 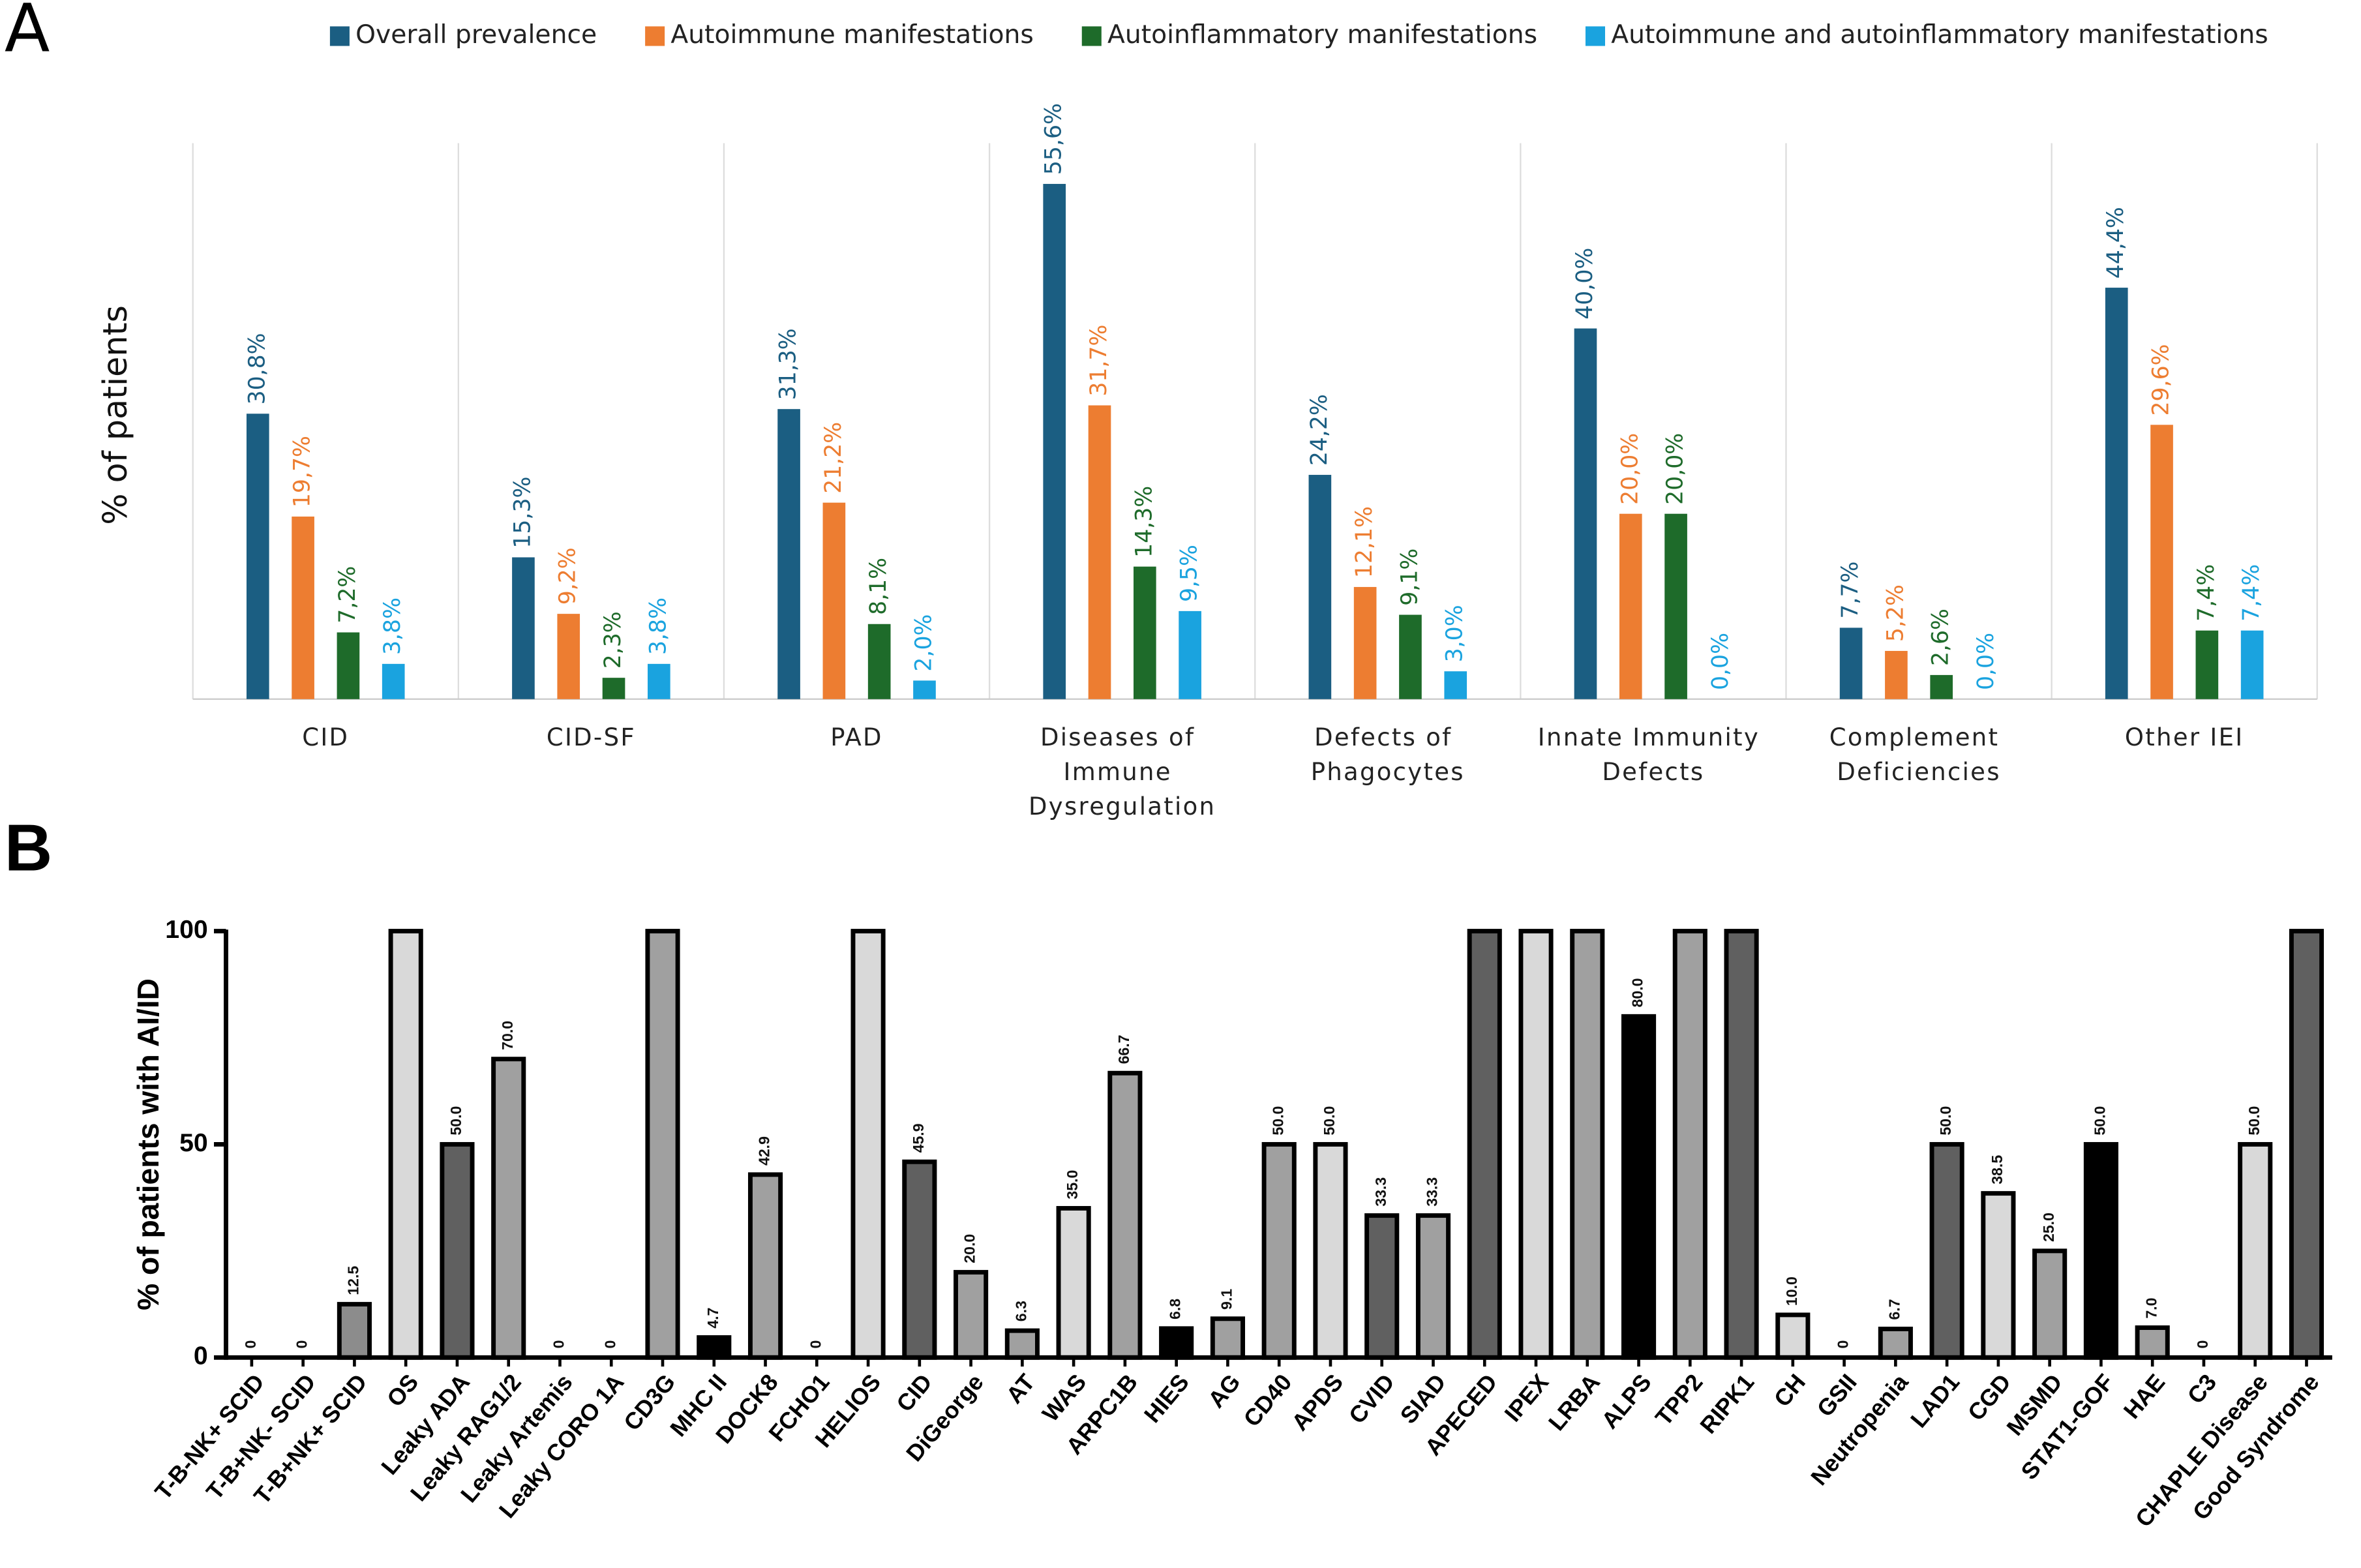 What do you see at coordinates (712, 1318) in the screenshot?
I see `value-label: 4.7` at bounding box center [712, 1318].